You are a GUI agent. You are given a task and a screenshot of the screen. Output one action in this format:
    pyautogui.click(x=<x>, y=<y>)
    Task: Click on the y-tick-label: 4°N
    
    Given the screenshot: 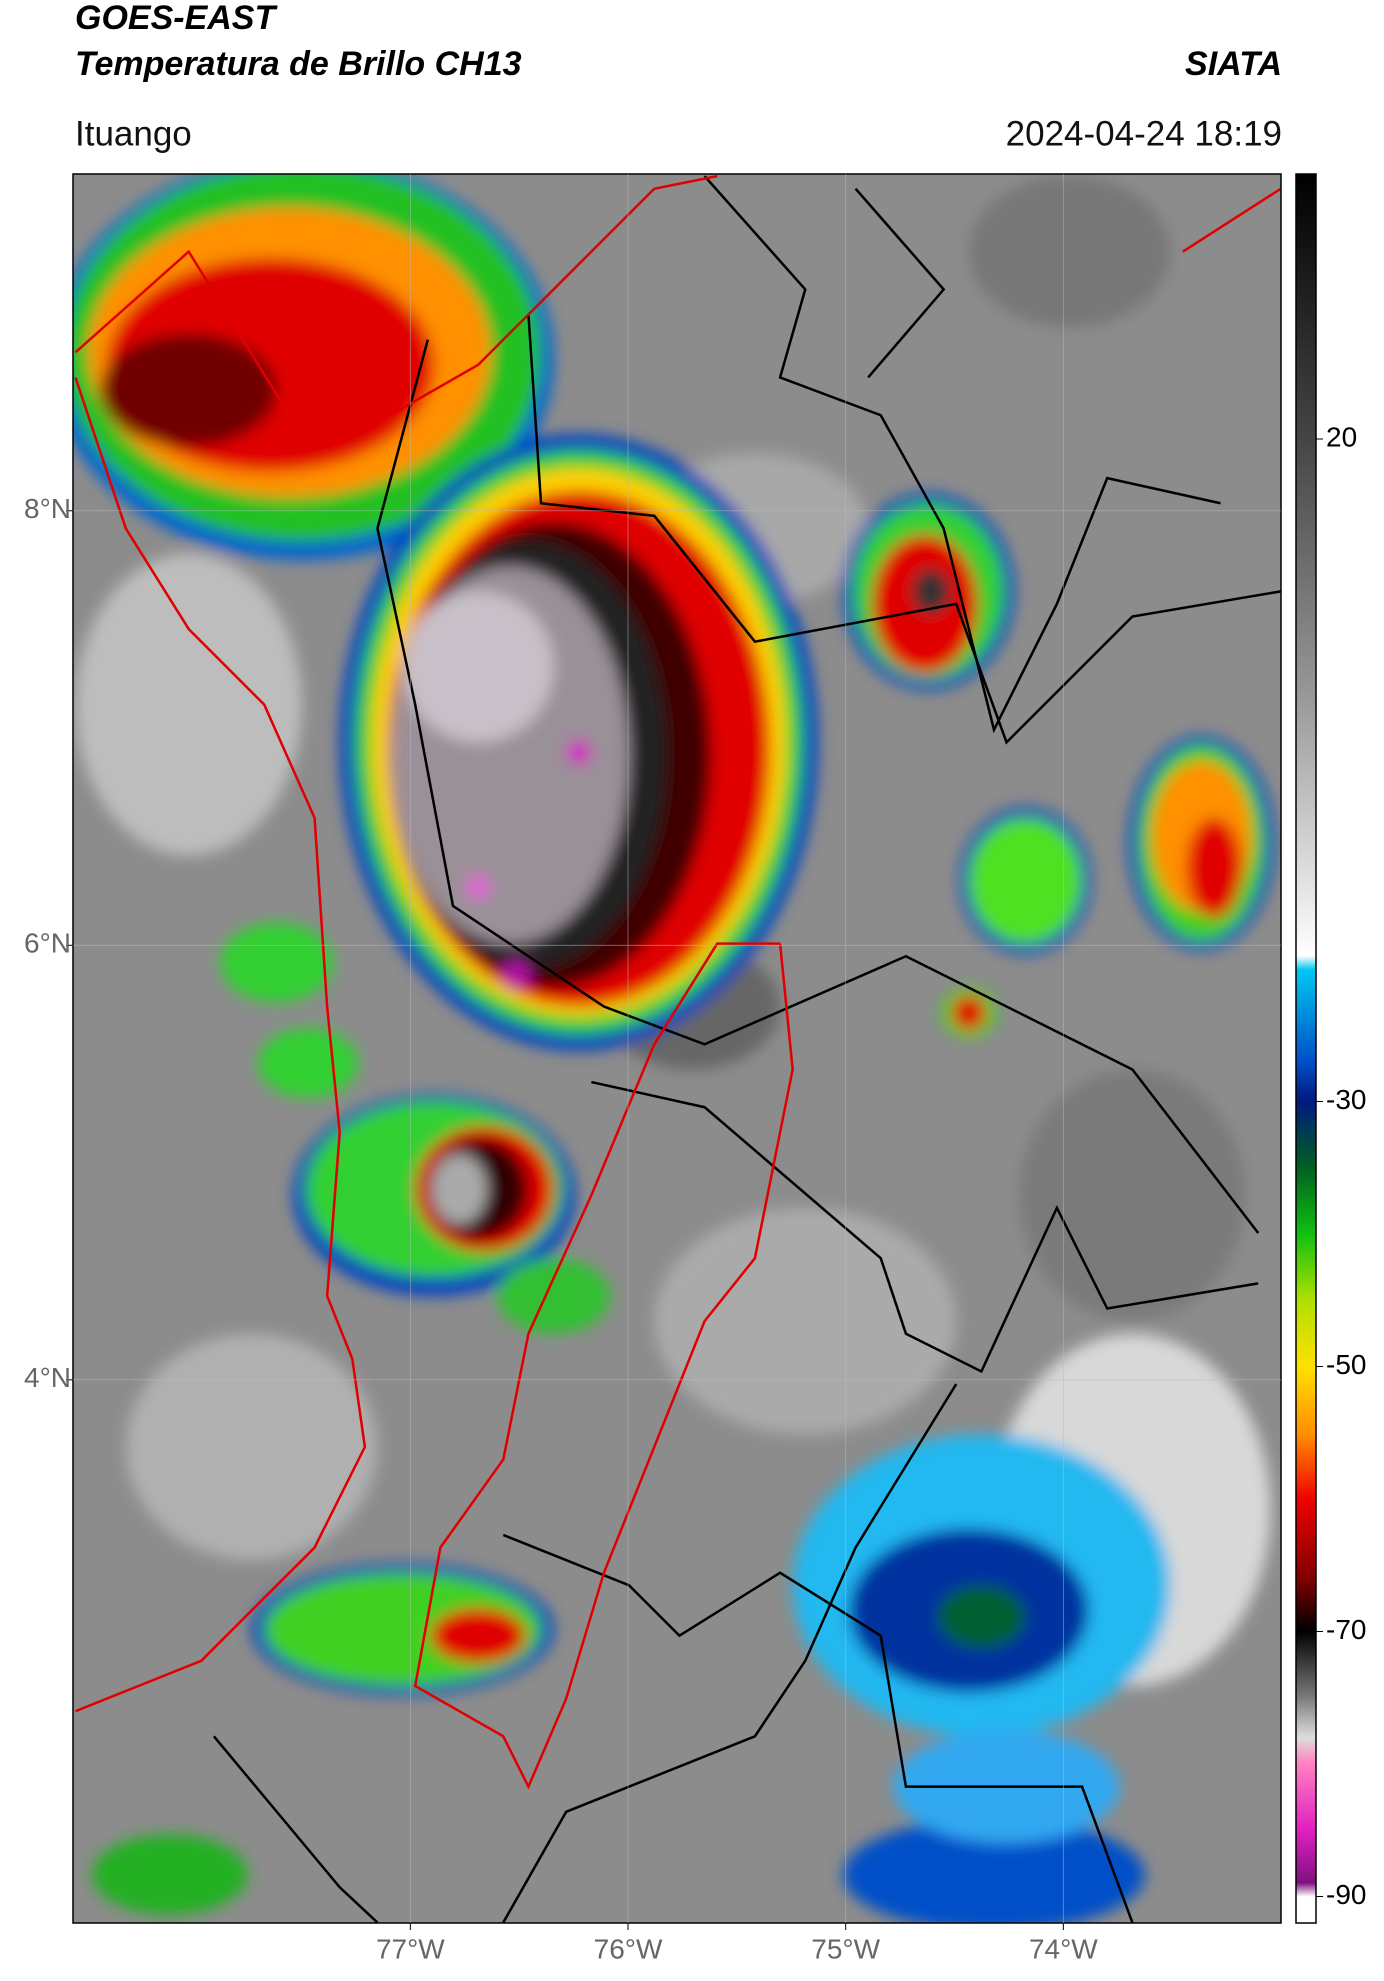 What is the action you would take?
    pyautogui.click(x=47, y=1377)
    